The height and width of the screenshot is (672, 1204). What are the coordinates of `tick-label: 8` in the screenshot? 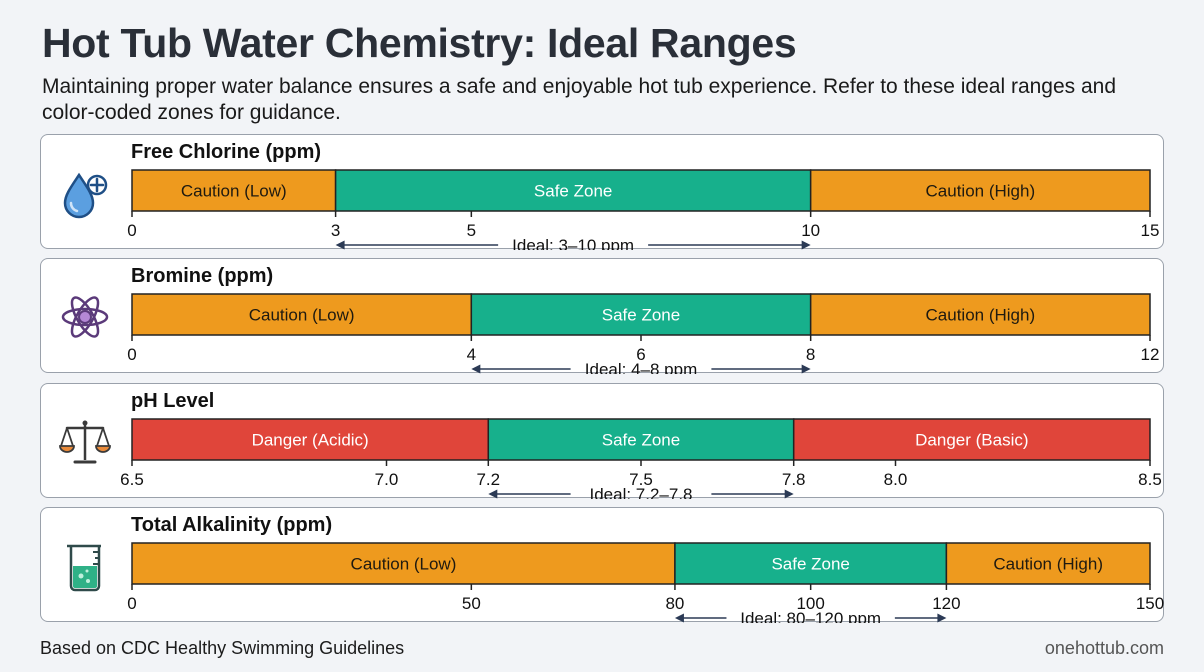 It's located at (810, 354).